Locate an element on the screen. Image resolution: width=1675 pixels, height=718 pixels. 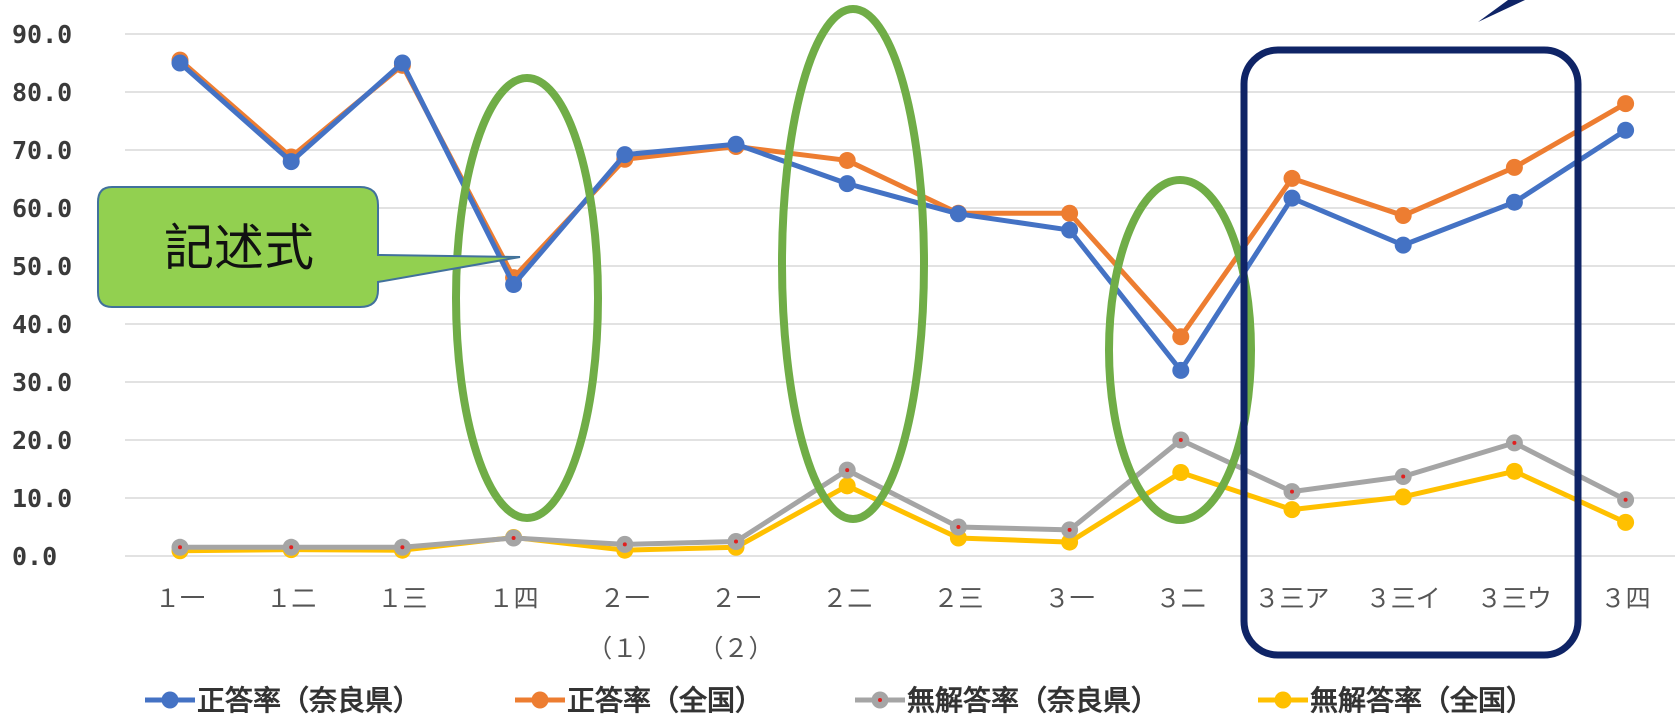
callout: 記述式 is located at coordinates (309, 247).